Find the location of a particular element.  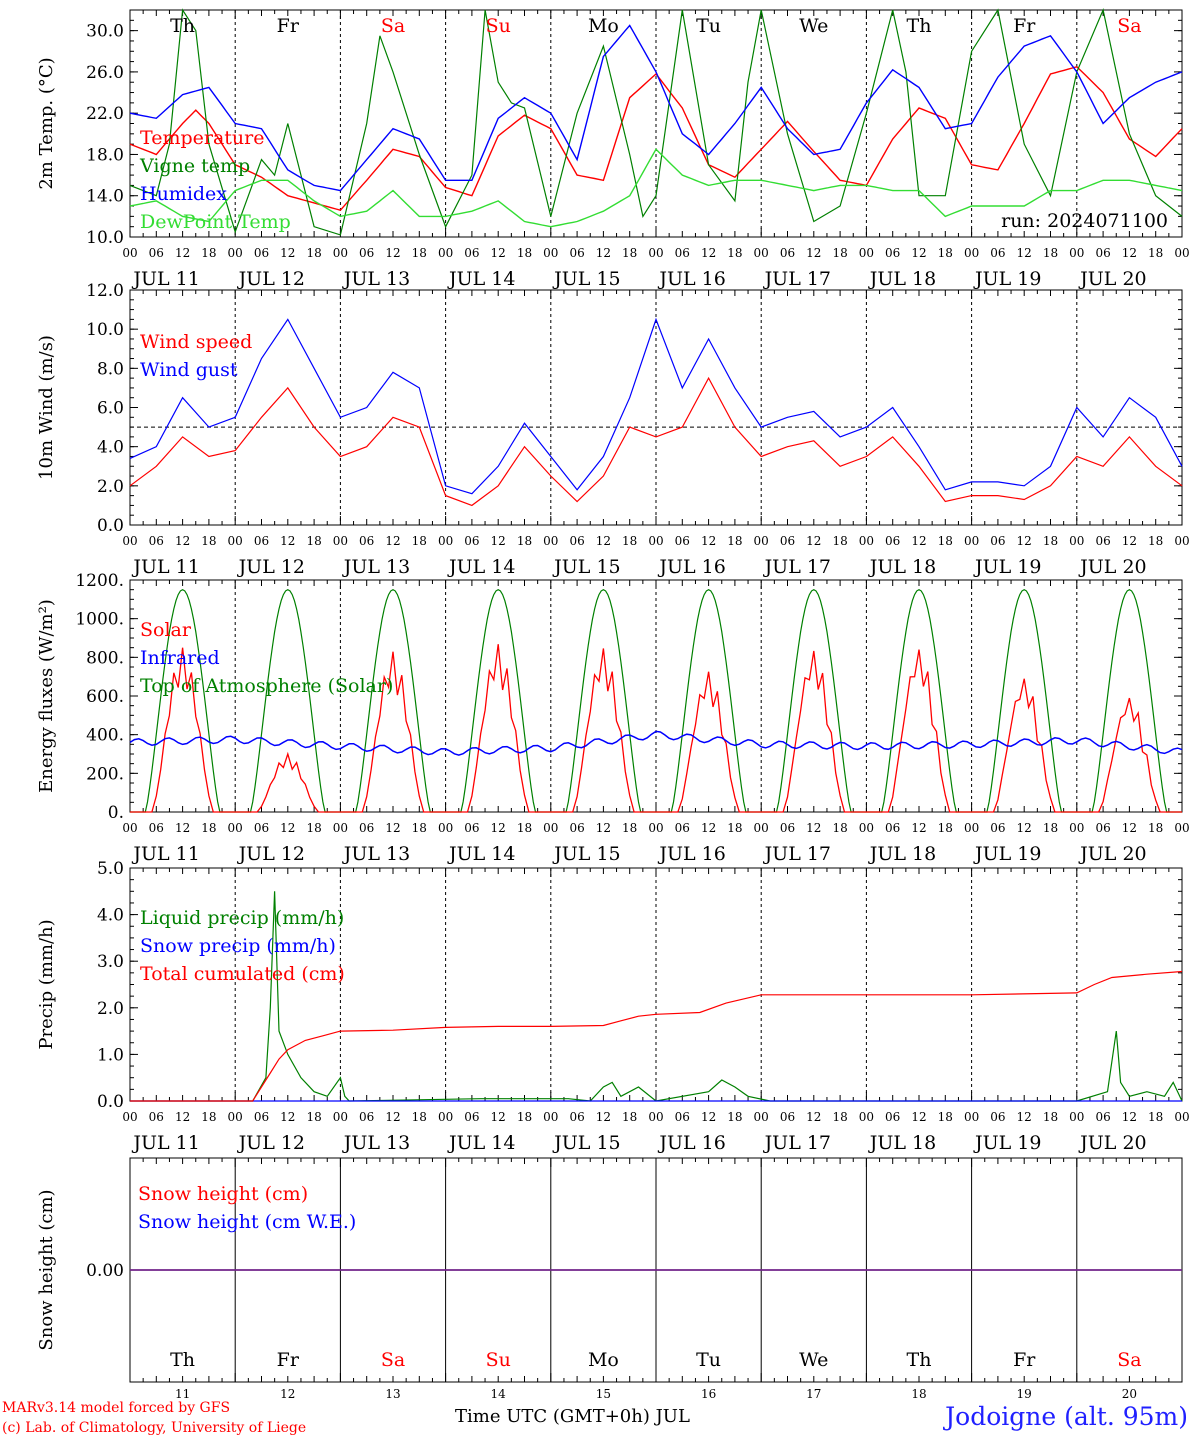

legend-temperature: Temperature is located at coordinates (202, 138).